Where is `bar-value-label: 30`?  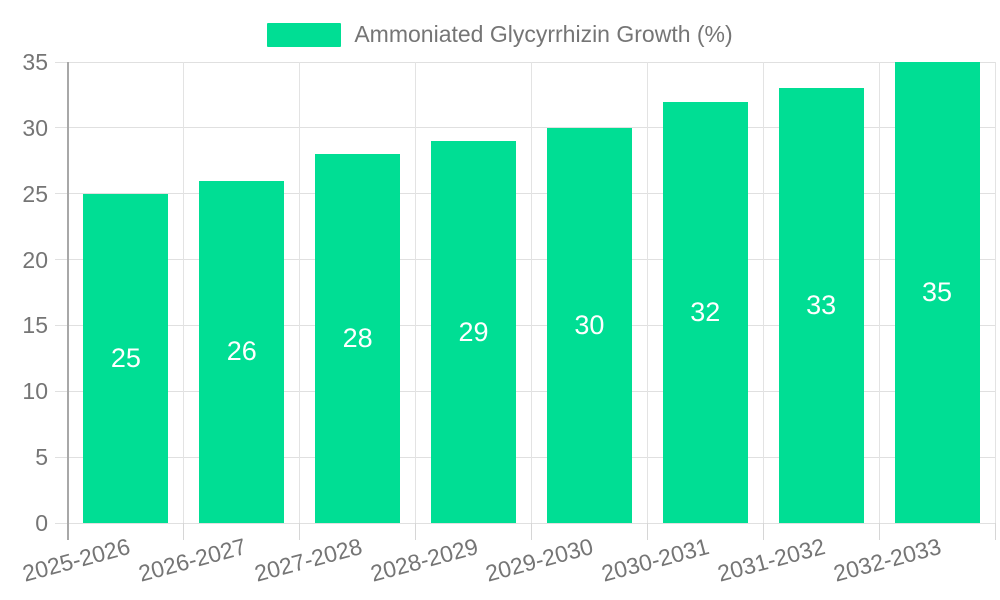
bar-value-label: 30 is located at coordinates (589, 324).